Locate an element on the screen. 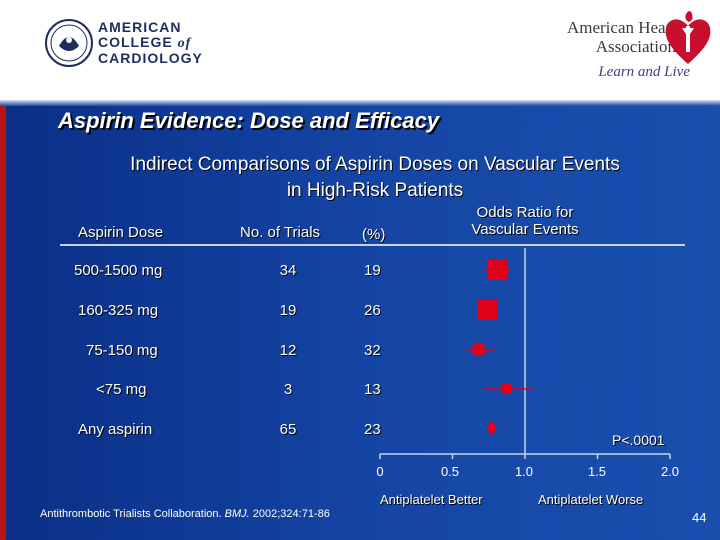 The image size is (720, 540). trials-cell: 3 is located at coordinates (288, 389).